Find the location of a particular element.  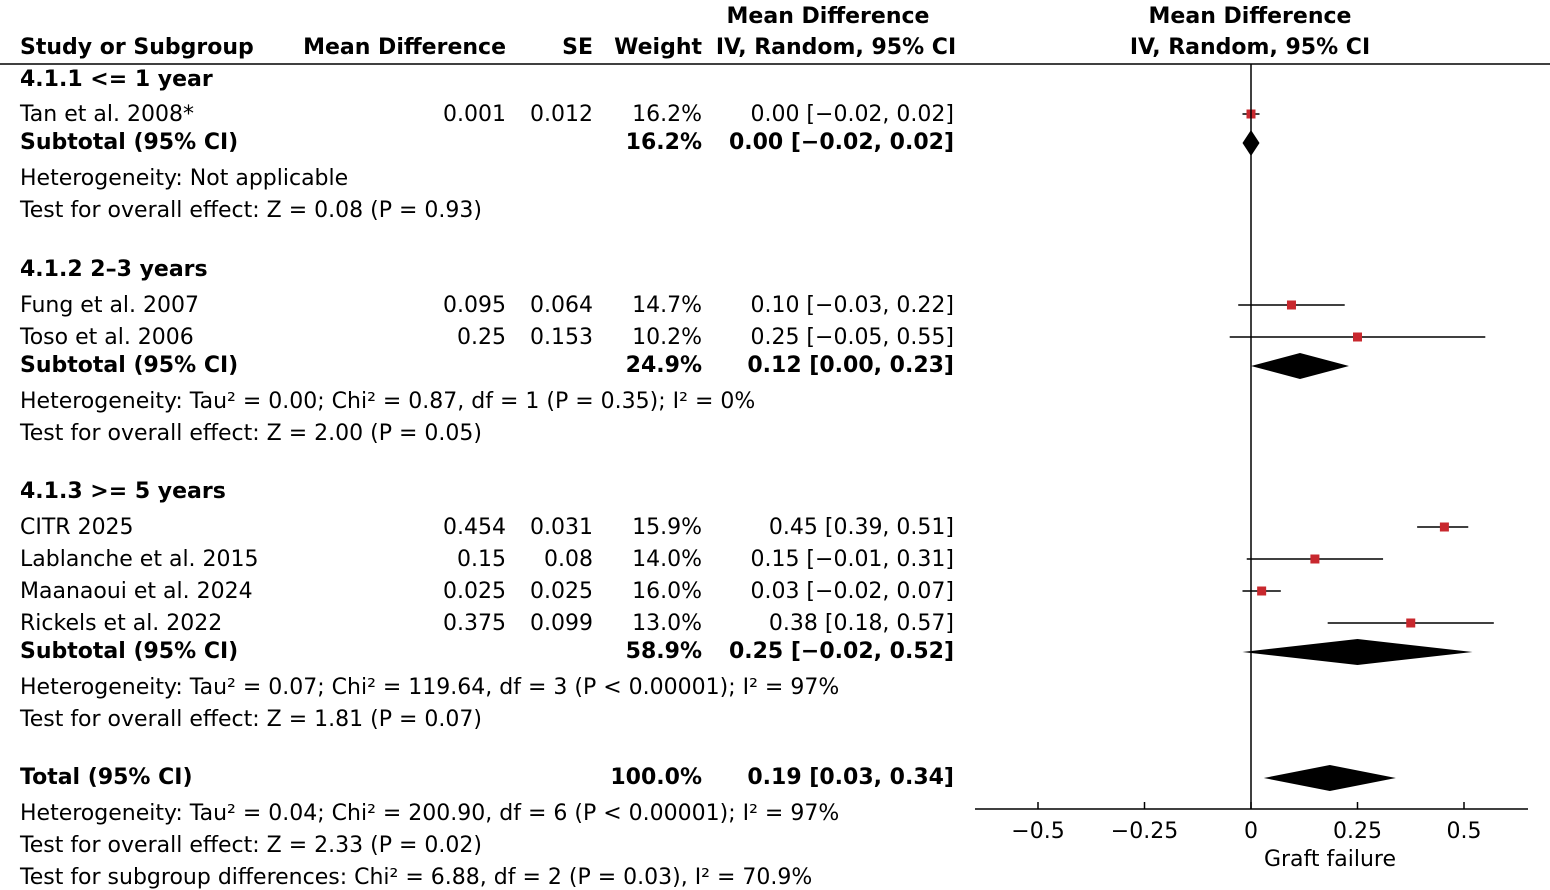

x-tick-label: 0.5 is located at coordinates (1464, 831).